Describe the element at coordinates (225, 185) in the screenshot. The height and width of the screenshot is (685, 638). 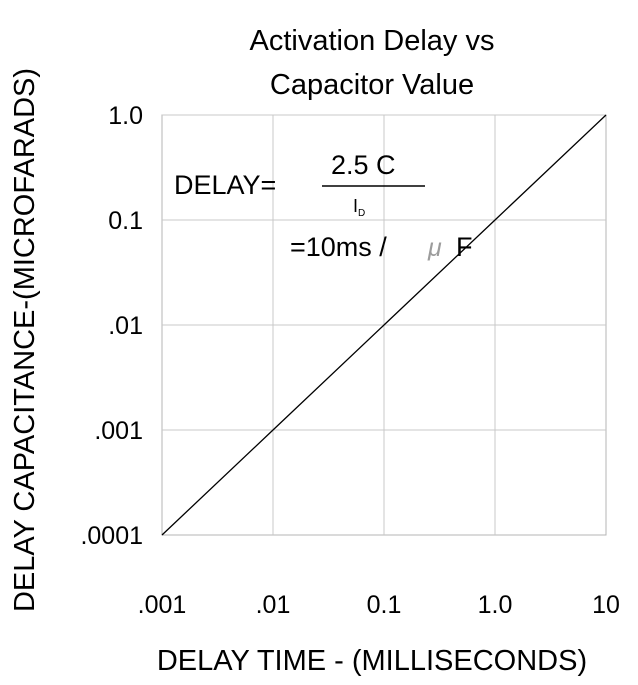
I see `formula-lhs: DELAY=` at that location.